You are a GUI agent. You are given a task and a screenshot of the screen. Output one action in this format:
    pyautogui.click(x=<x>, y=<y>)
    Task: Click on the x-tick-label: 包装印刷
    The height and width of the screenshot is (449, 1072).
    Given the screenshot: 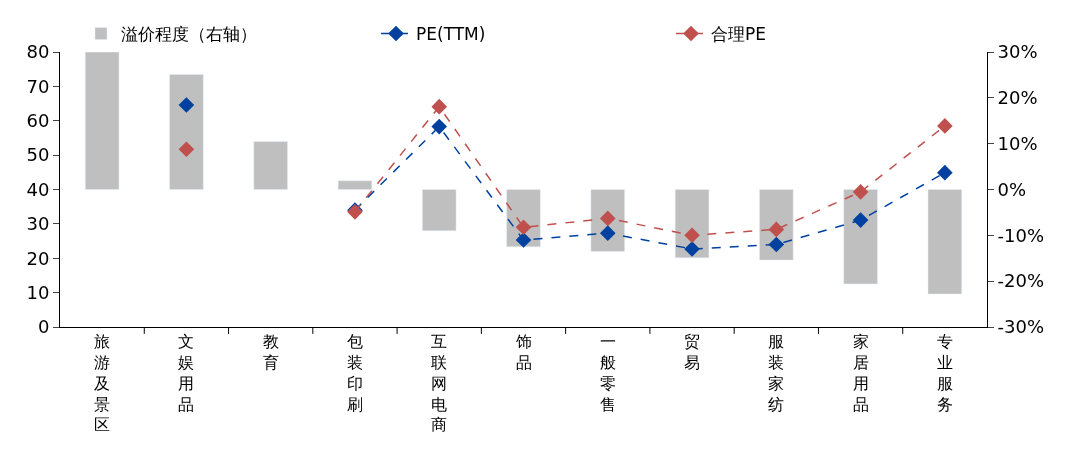 What is the action you would take?
    pyautogui.click(x=354, y=373)
    